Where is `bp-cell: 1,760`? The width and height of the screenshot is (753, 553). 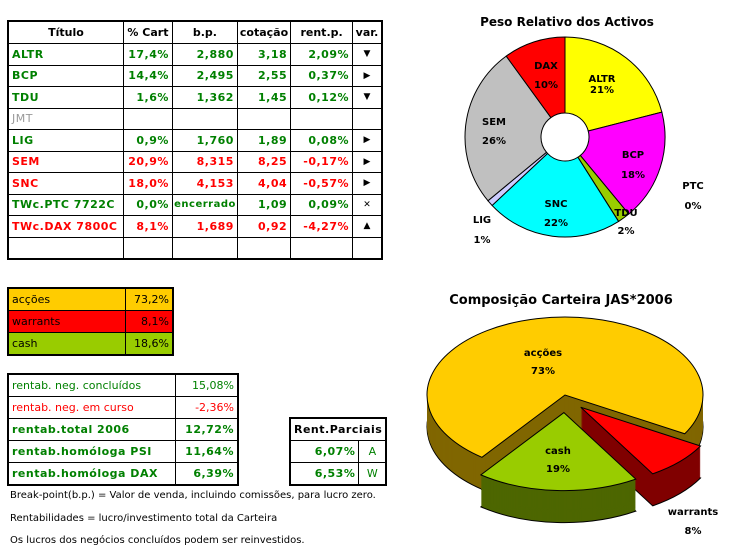
bp-cell: 1,760 is located at coordinates (204, 140).